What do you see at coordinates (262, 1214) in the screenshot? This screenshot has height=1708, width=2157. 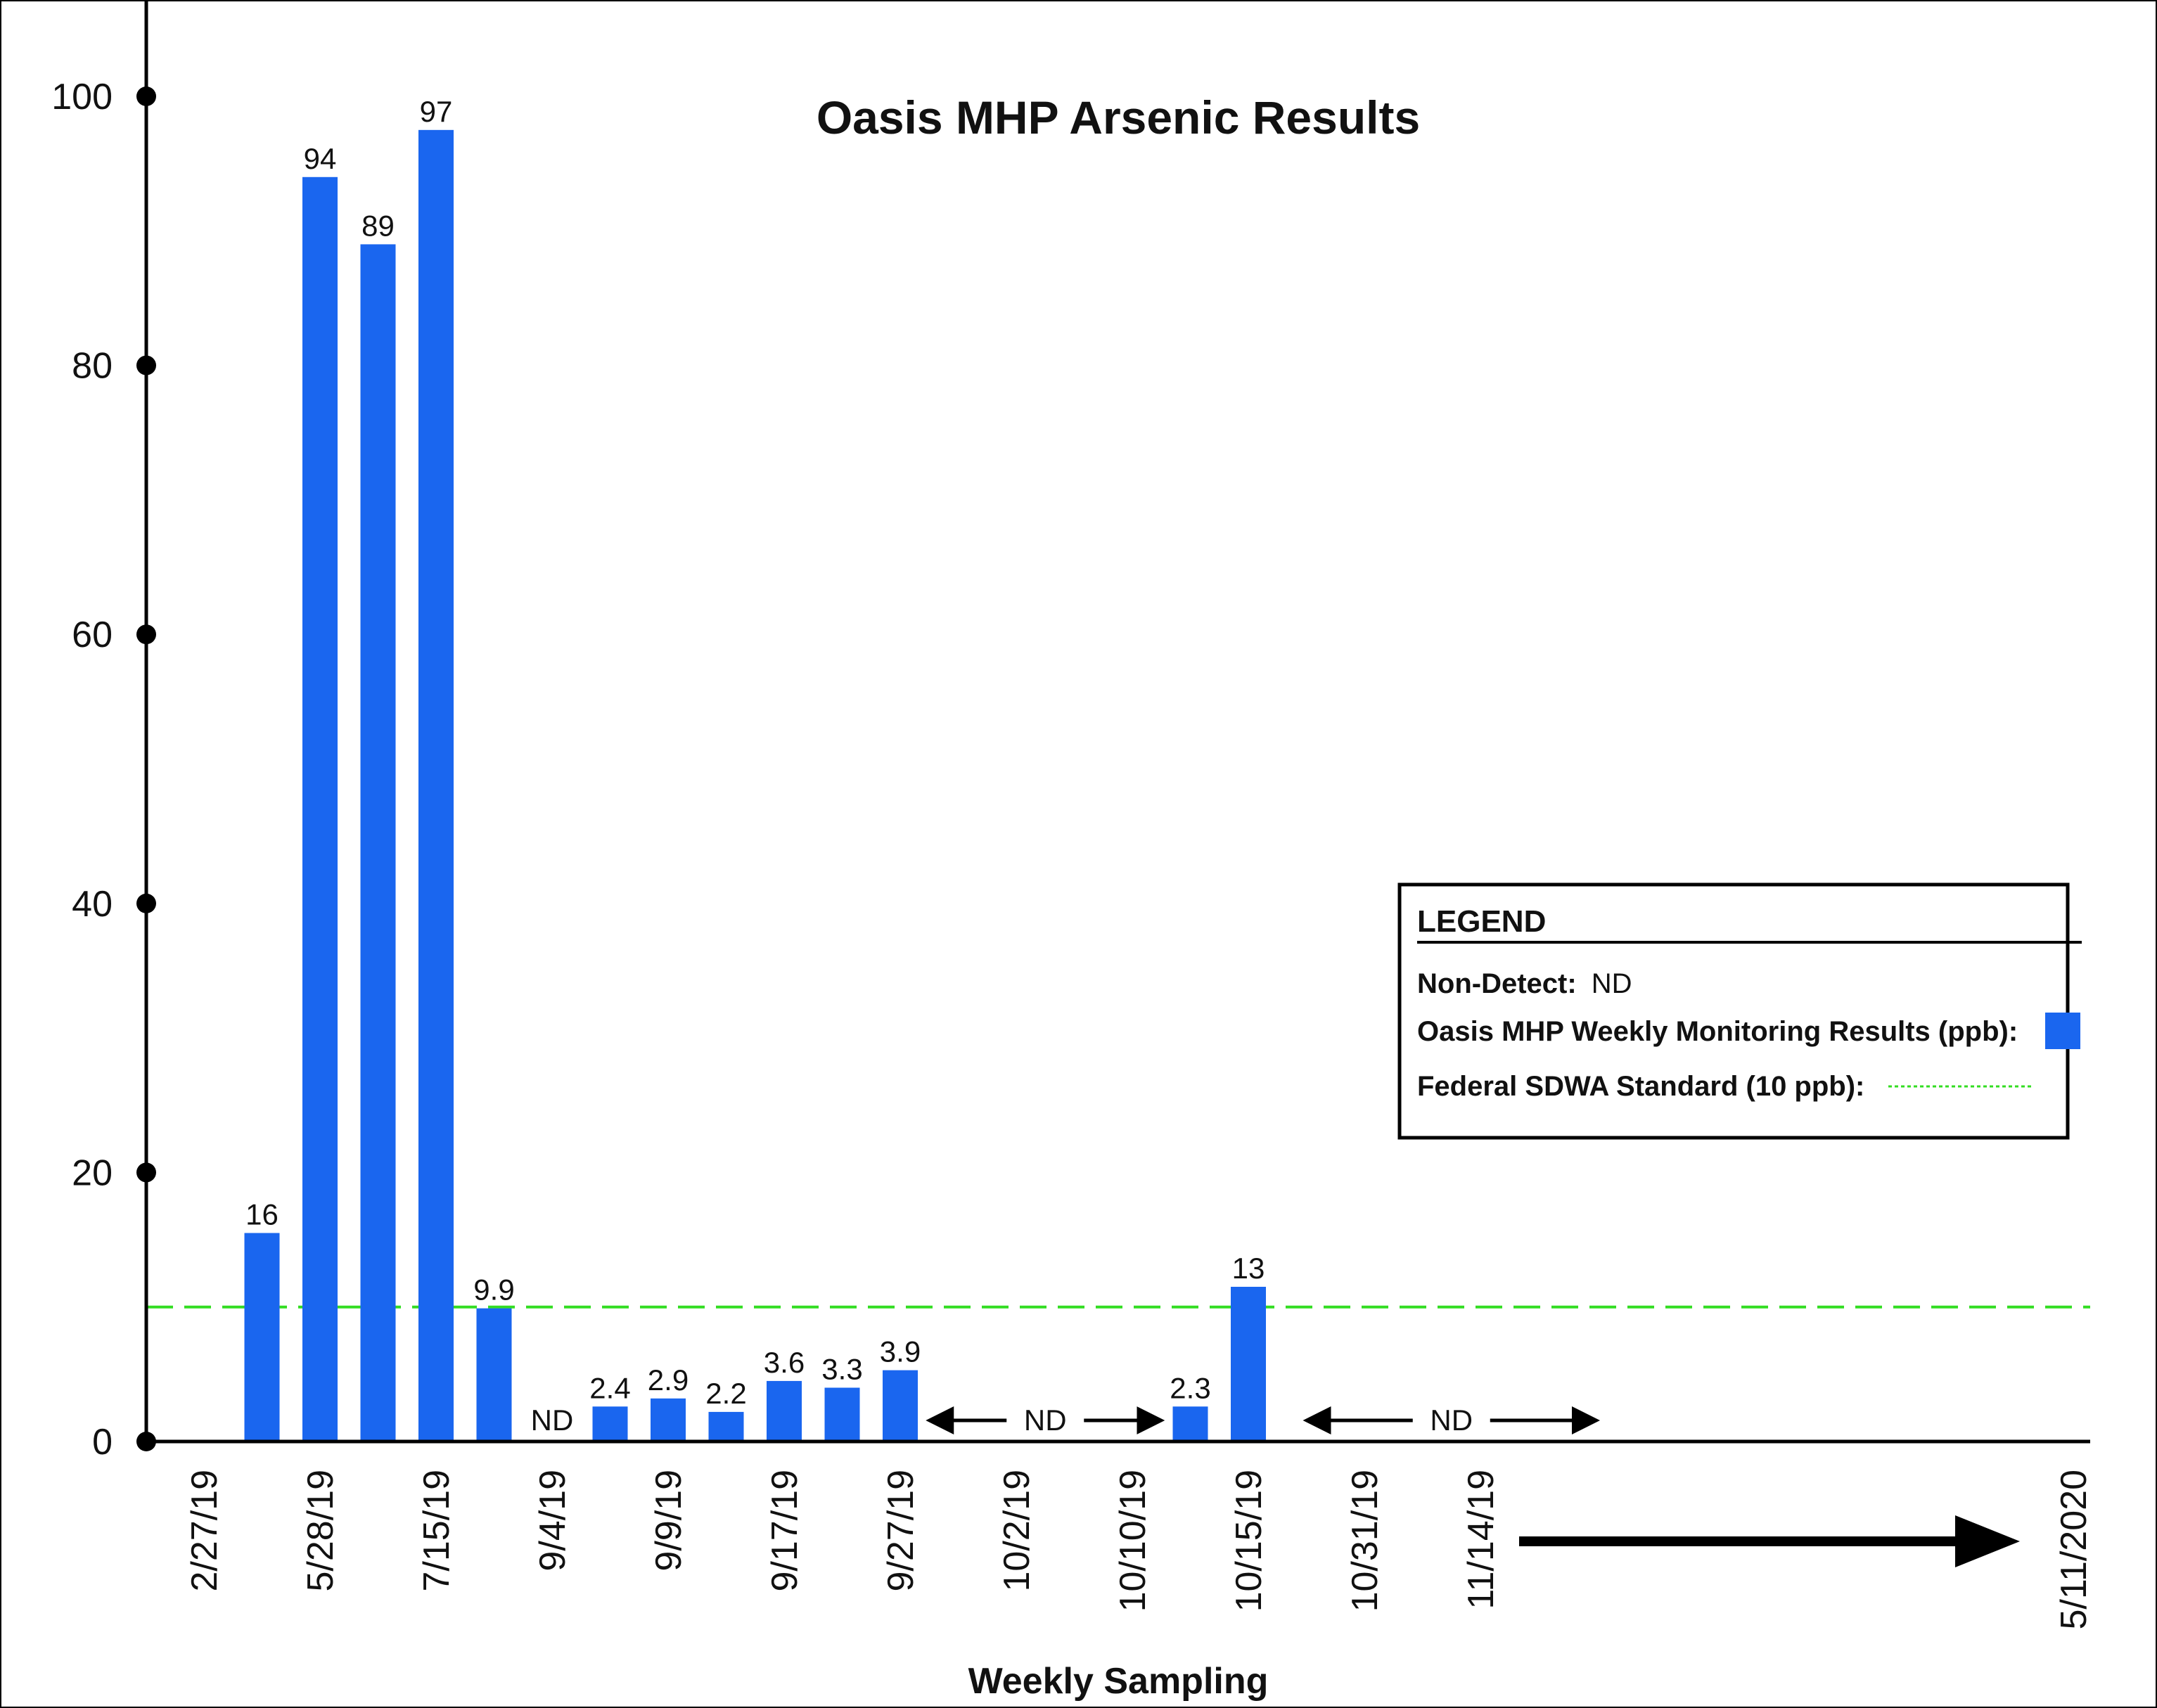 I see `bar-data-label: 16` at bounding box center [262, 1214].